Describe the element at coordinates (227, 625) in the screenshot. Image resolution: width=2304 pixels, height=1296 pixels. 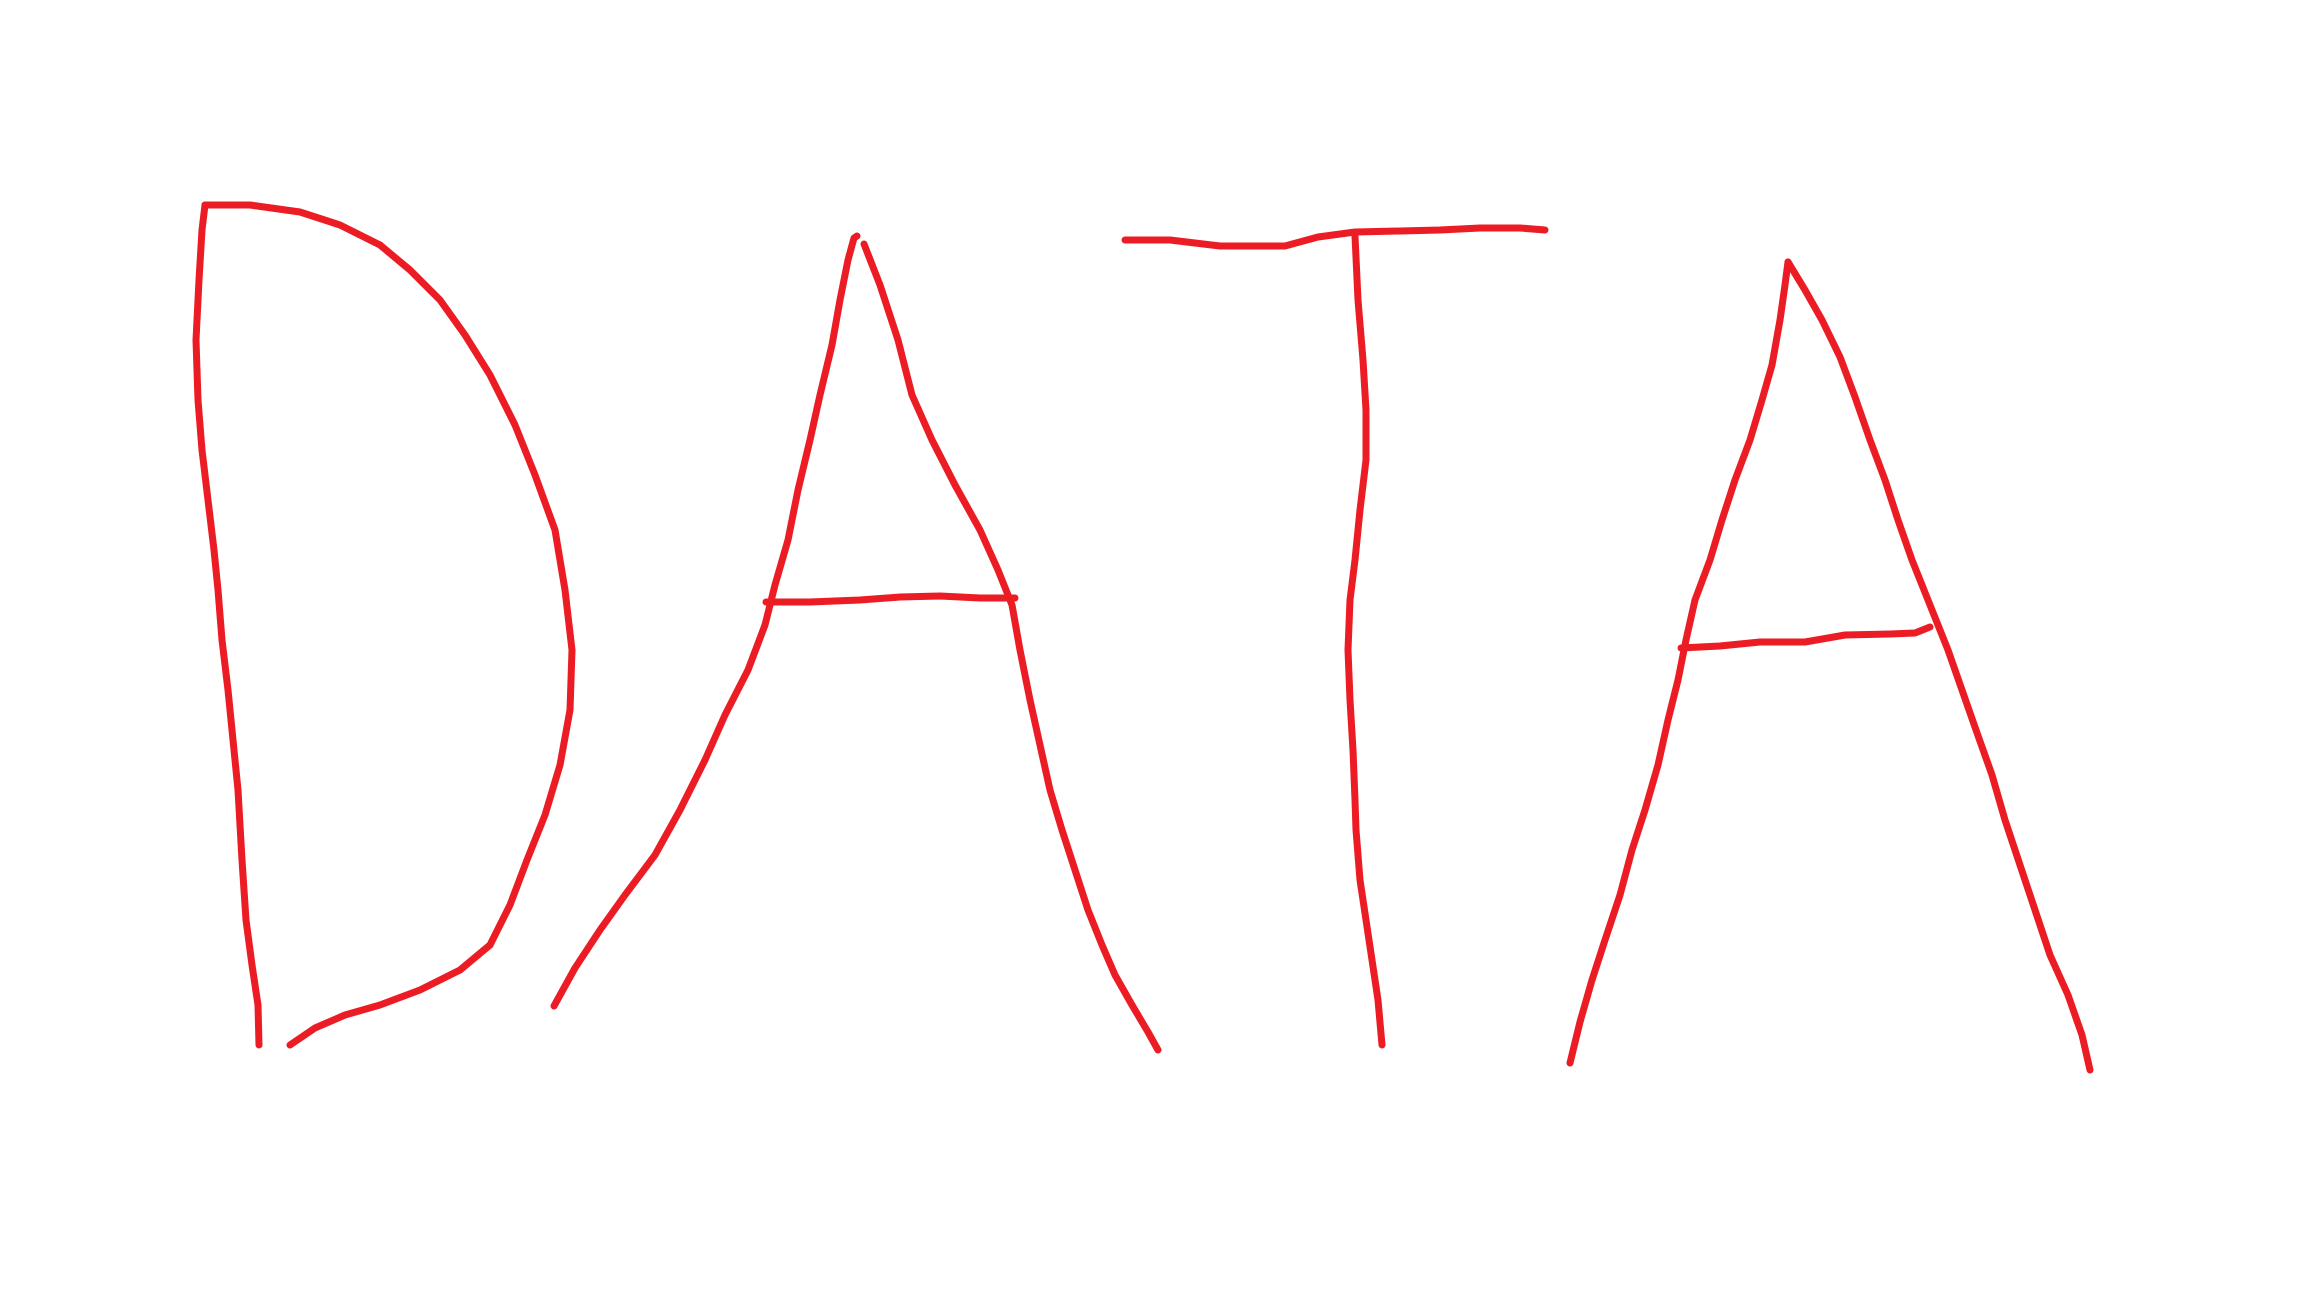
I see `letter-d-stem` at that location.